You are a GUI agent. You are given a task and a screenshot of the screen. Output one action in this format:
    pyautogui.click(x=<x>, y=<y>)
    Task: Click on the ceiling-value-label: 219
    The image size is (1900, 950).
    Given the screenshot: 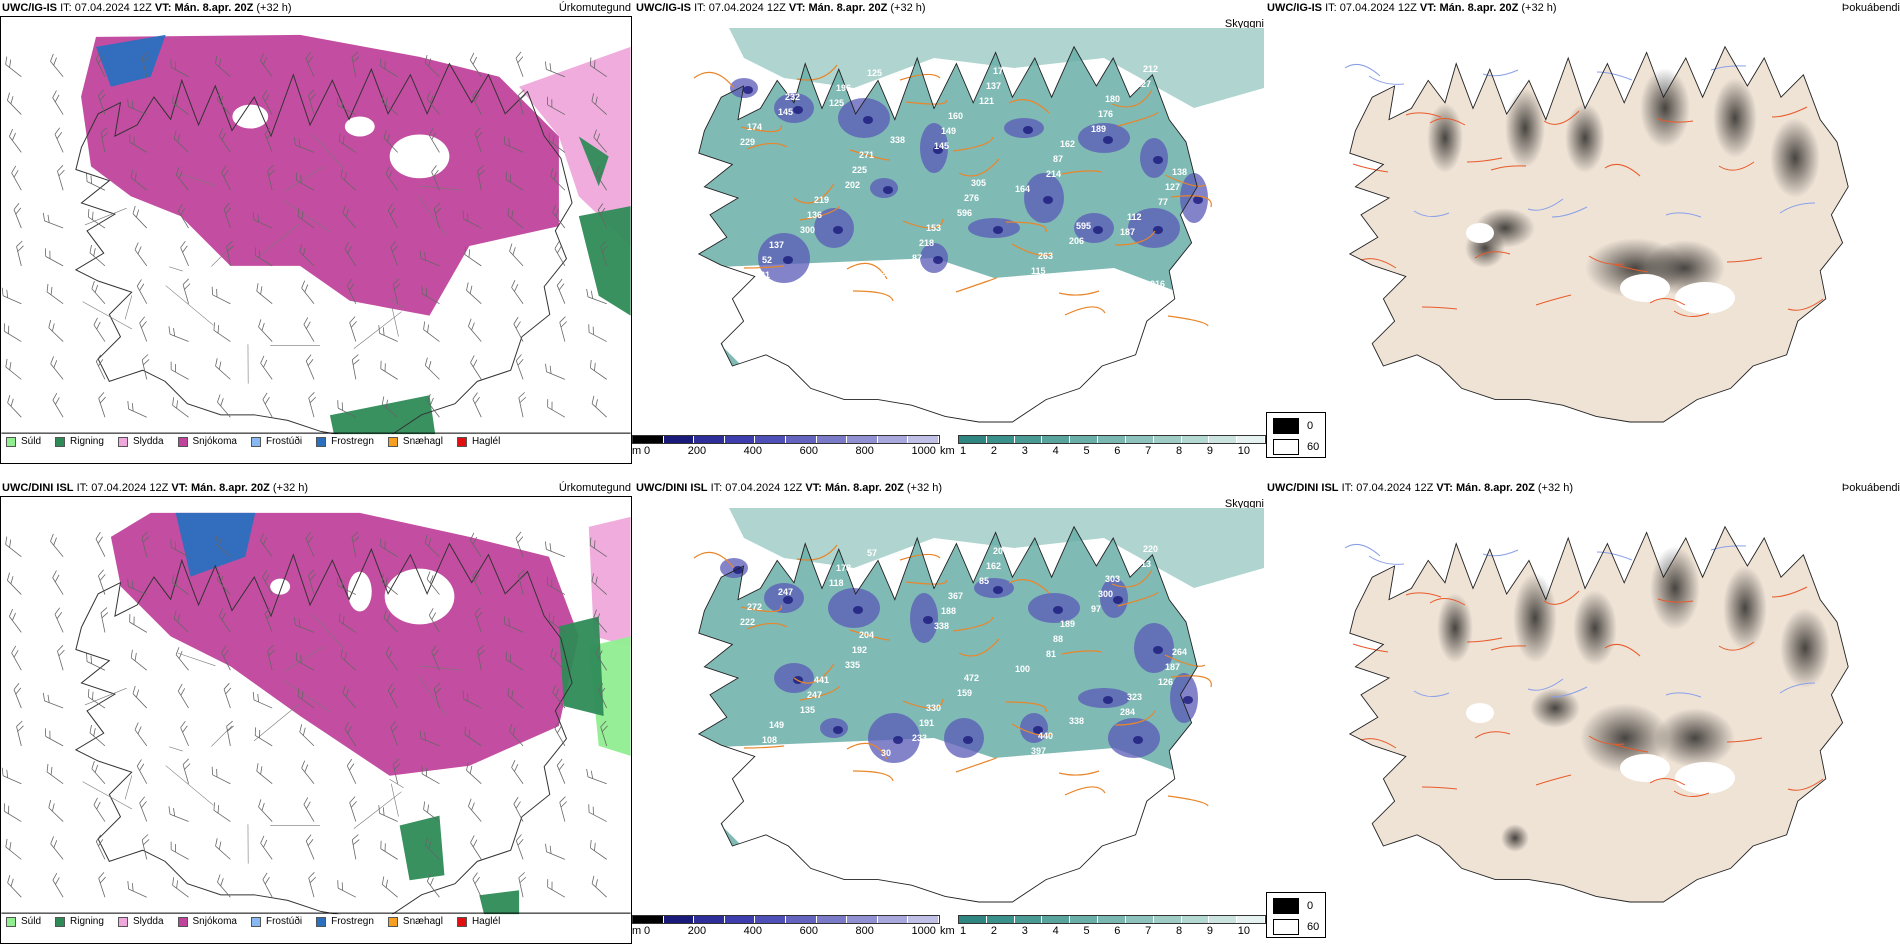 What is the action you would take?
    pyautogui.click(x=821, y=200)
    